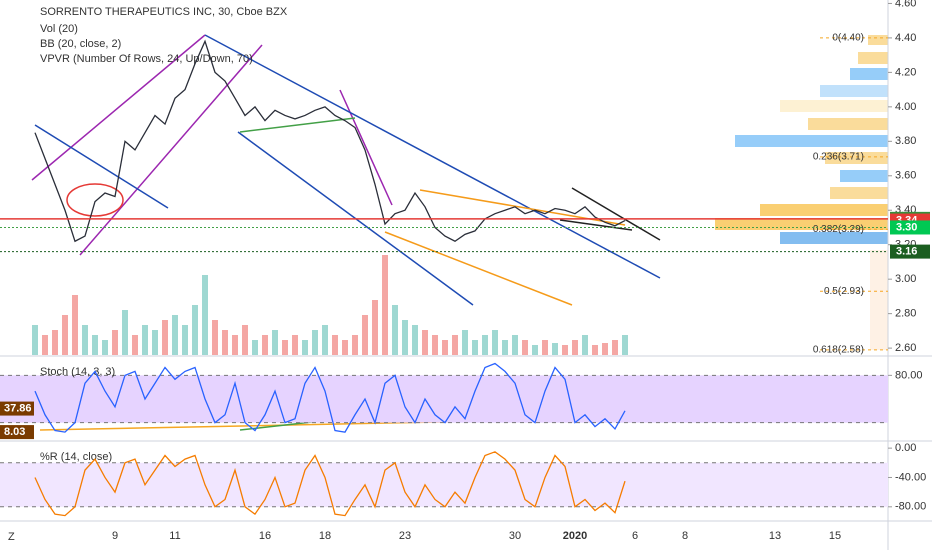 The width and height of the screenshot is (932, 550). Describe the element at coordinates (905, 314) in the screenshot. I see `y-tick-label: 2.80` at that location.